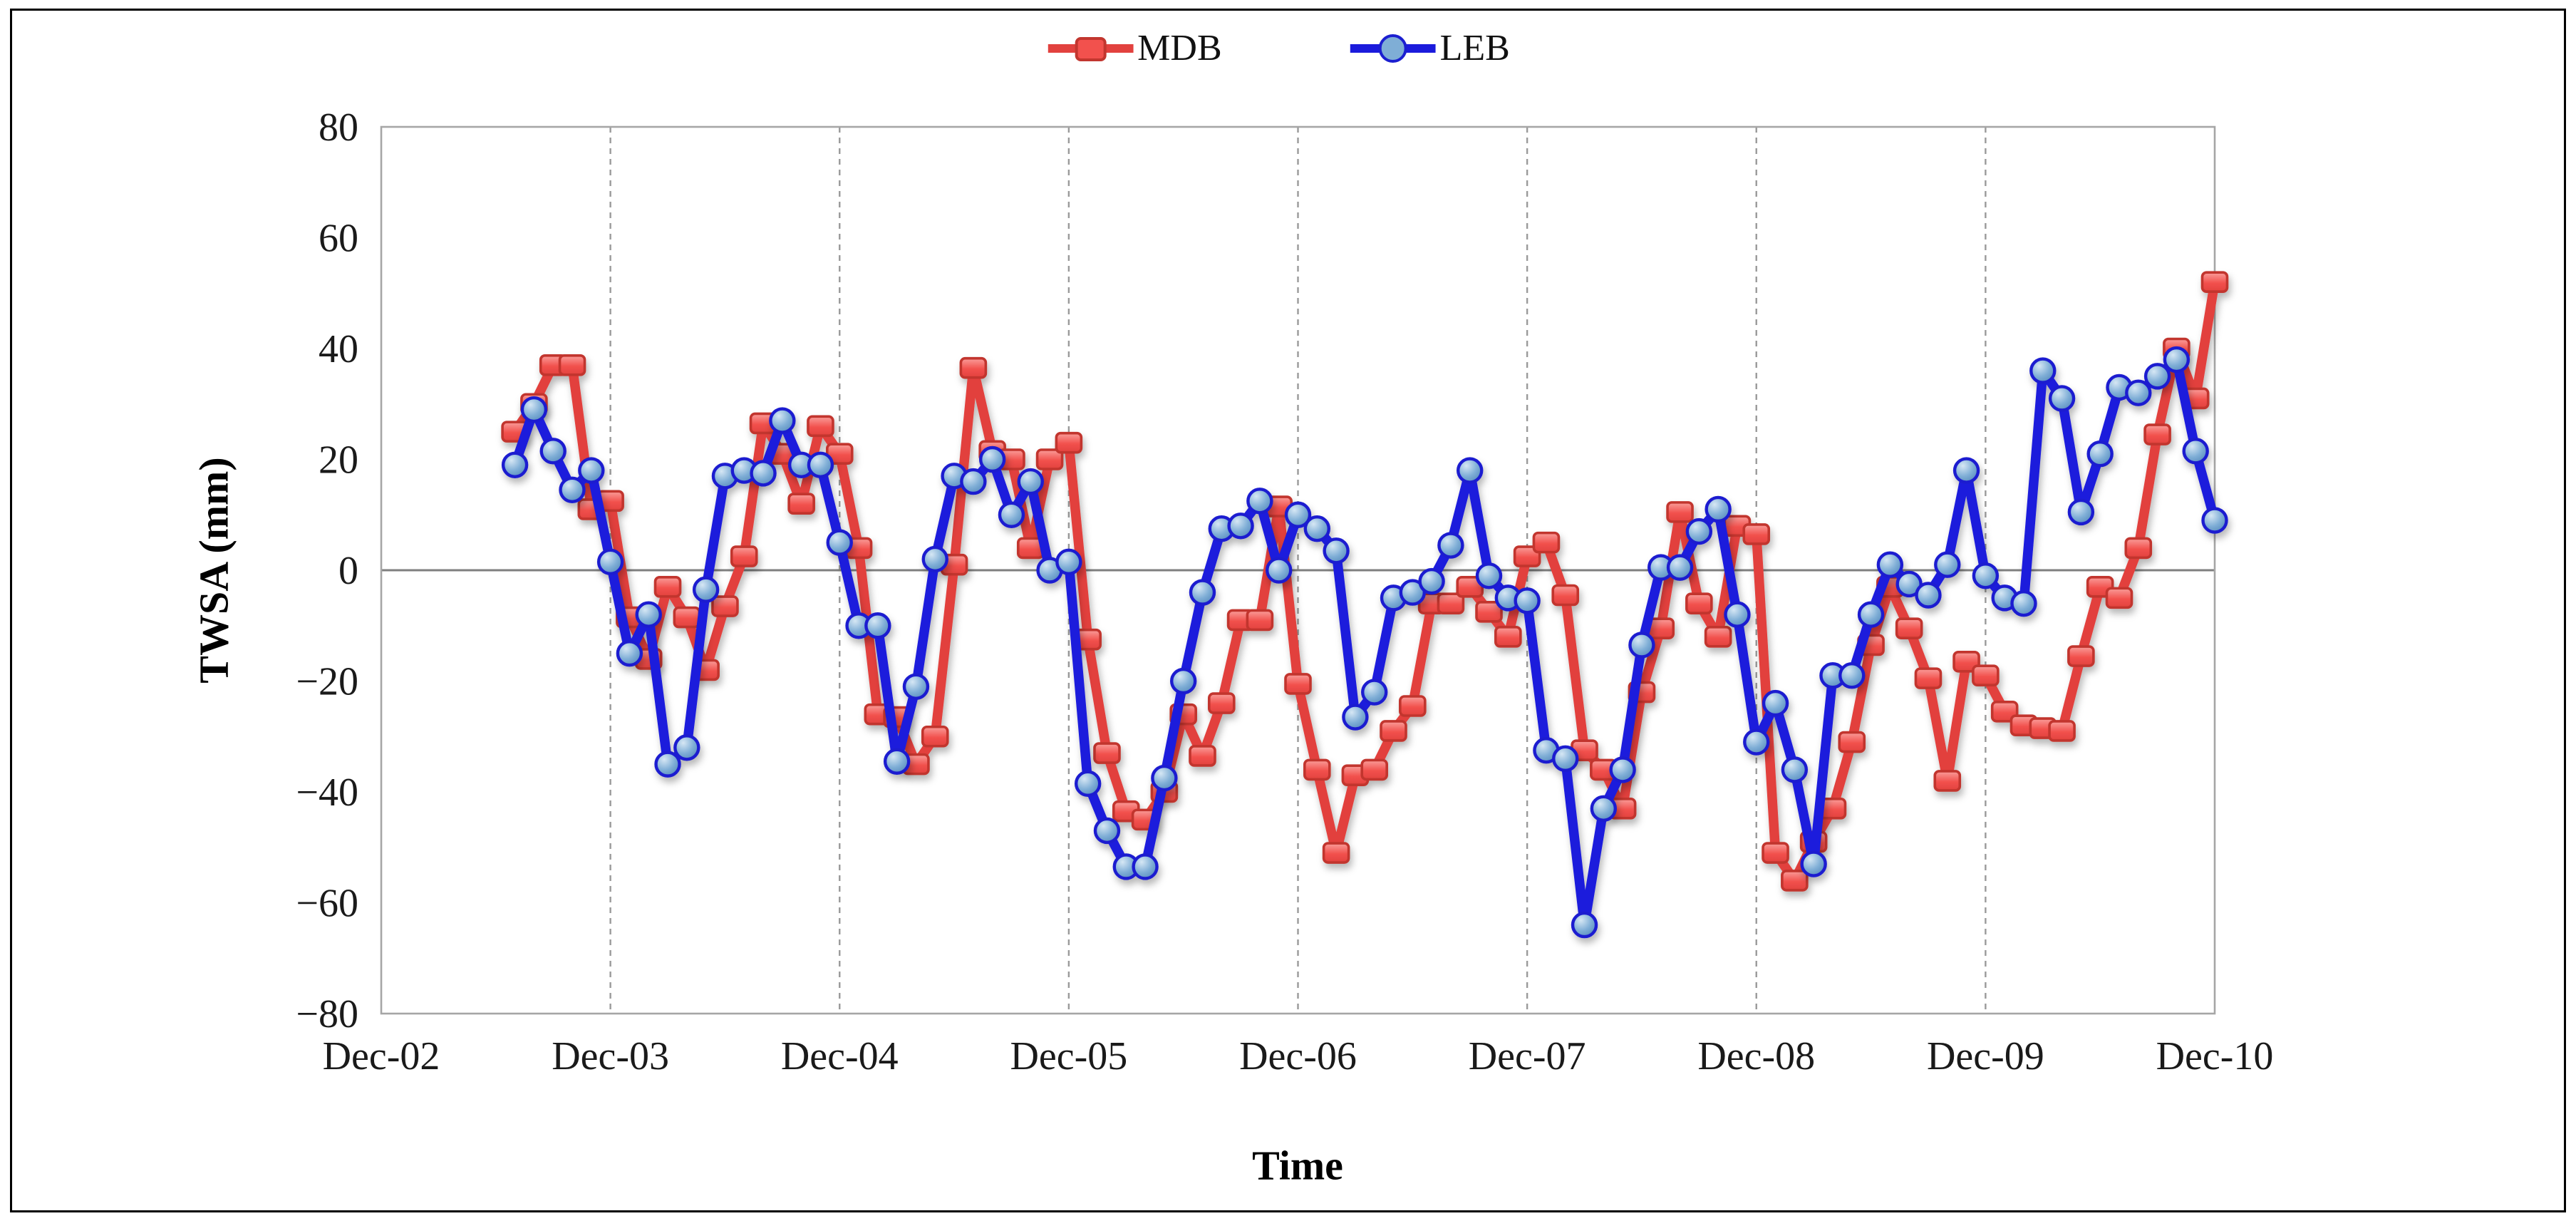 This screenshot has height=1221, width=2576. Describe the element at coordinates (327, 1014) in the screenshot. I see `svg-text: −80` at that location.